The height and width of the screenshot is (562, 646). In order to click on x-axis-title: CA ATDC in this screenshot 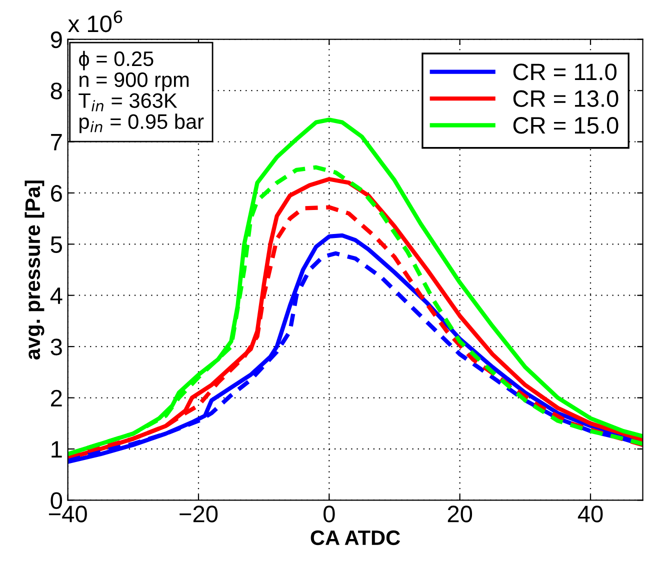, I will do `click(355, 538)`.